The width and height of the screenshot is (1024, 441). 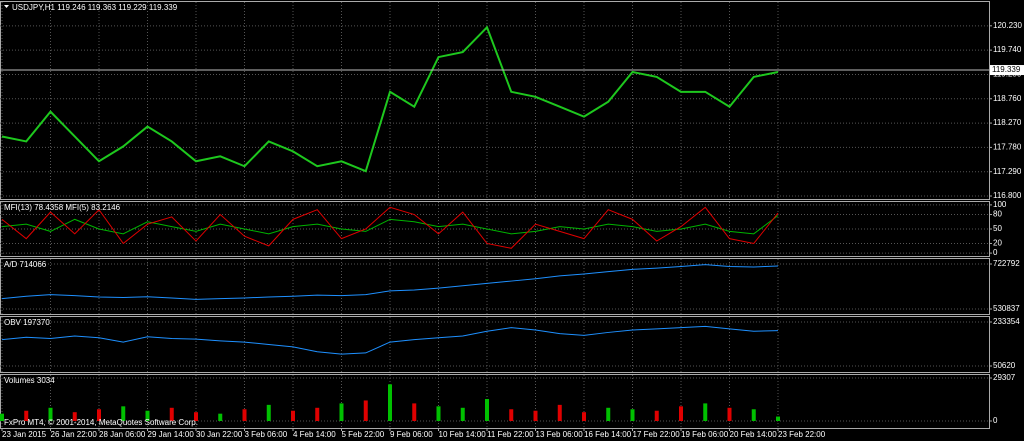 I want to click on last-price-label: 119.339, so click(x=1006, y=69).